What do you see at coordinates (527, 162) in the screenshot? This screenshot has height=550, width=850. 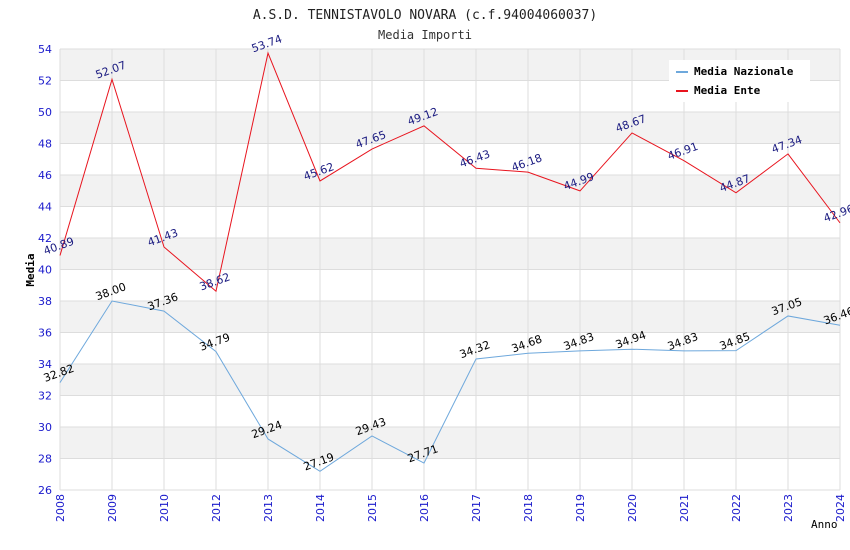 I see `data-label: 46.18` at bounding box center [527, 162].